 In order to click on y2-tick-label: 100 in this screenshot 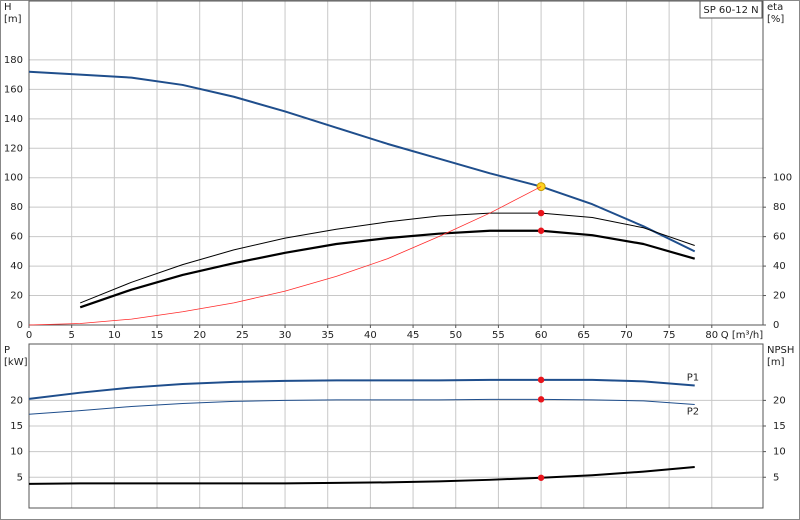, I will do `click(782, 178)`.